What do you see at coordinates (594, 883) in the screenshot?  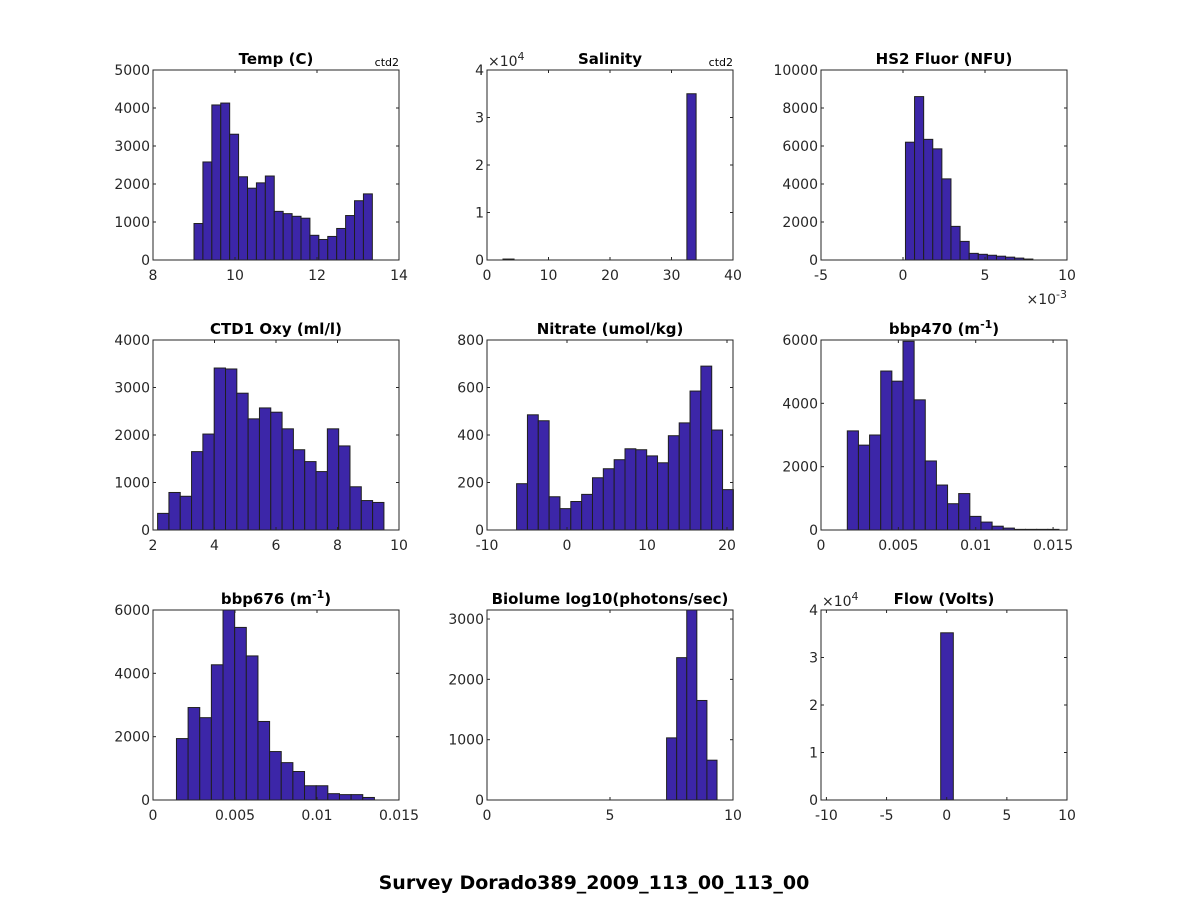 I see `figure-title: Survey Dorado389_2009_113_00_113_00` at bounding box center [594, 883].